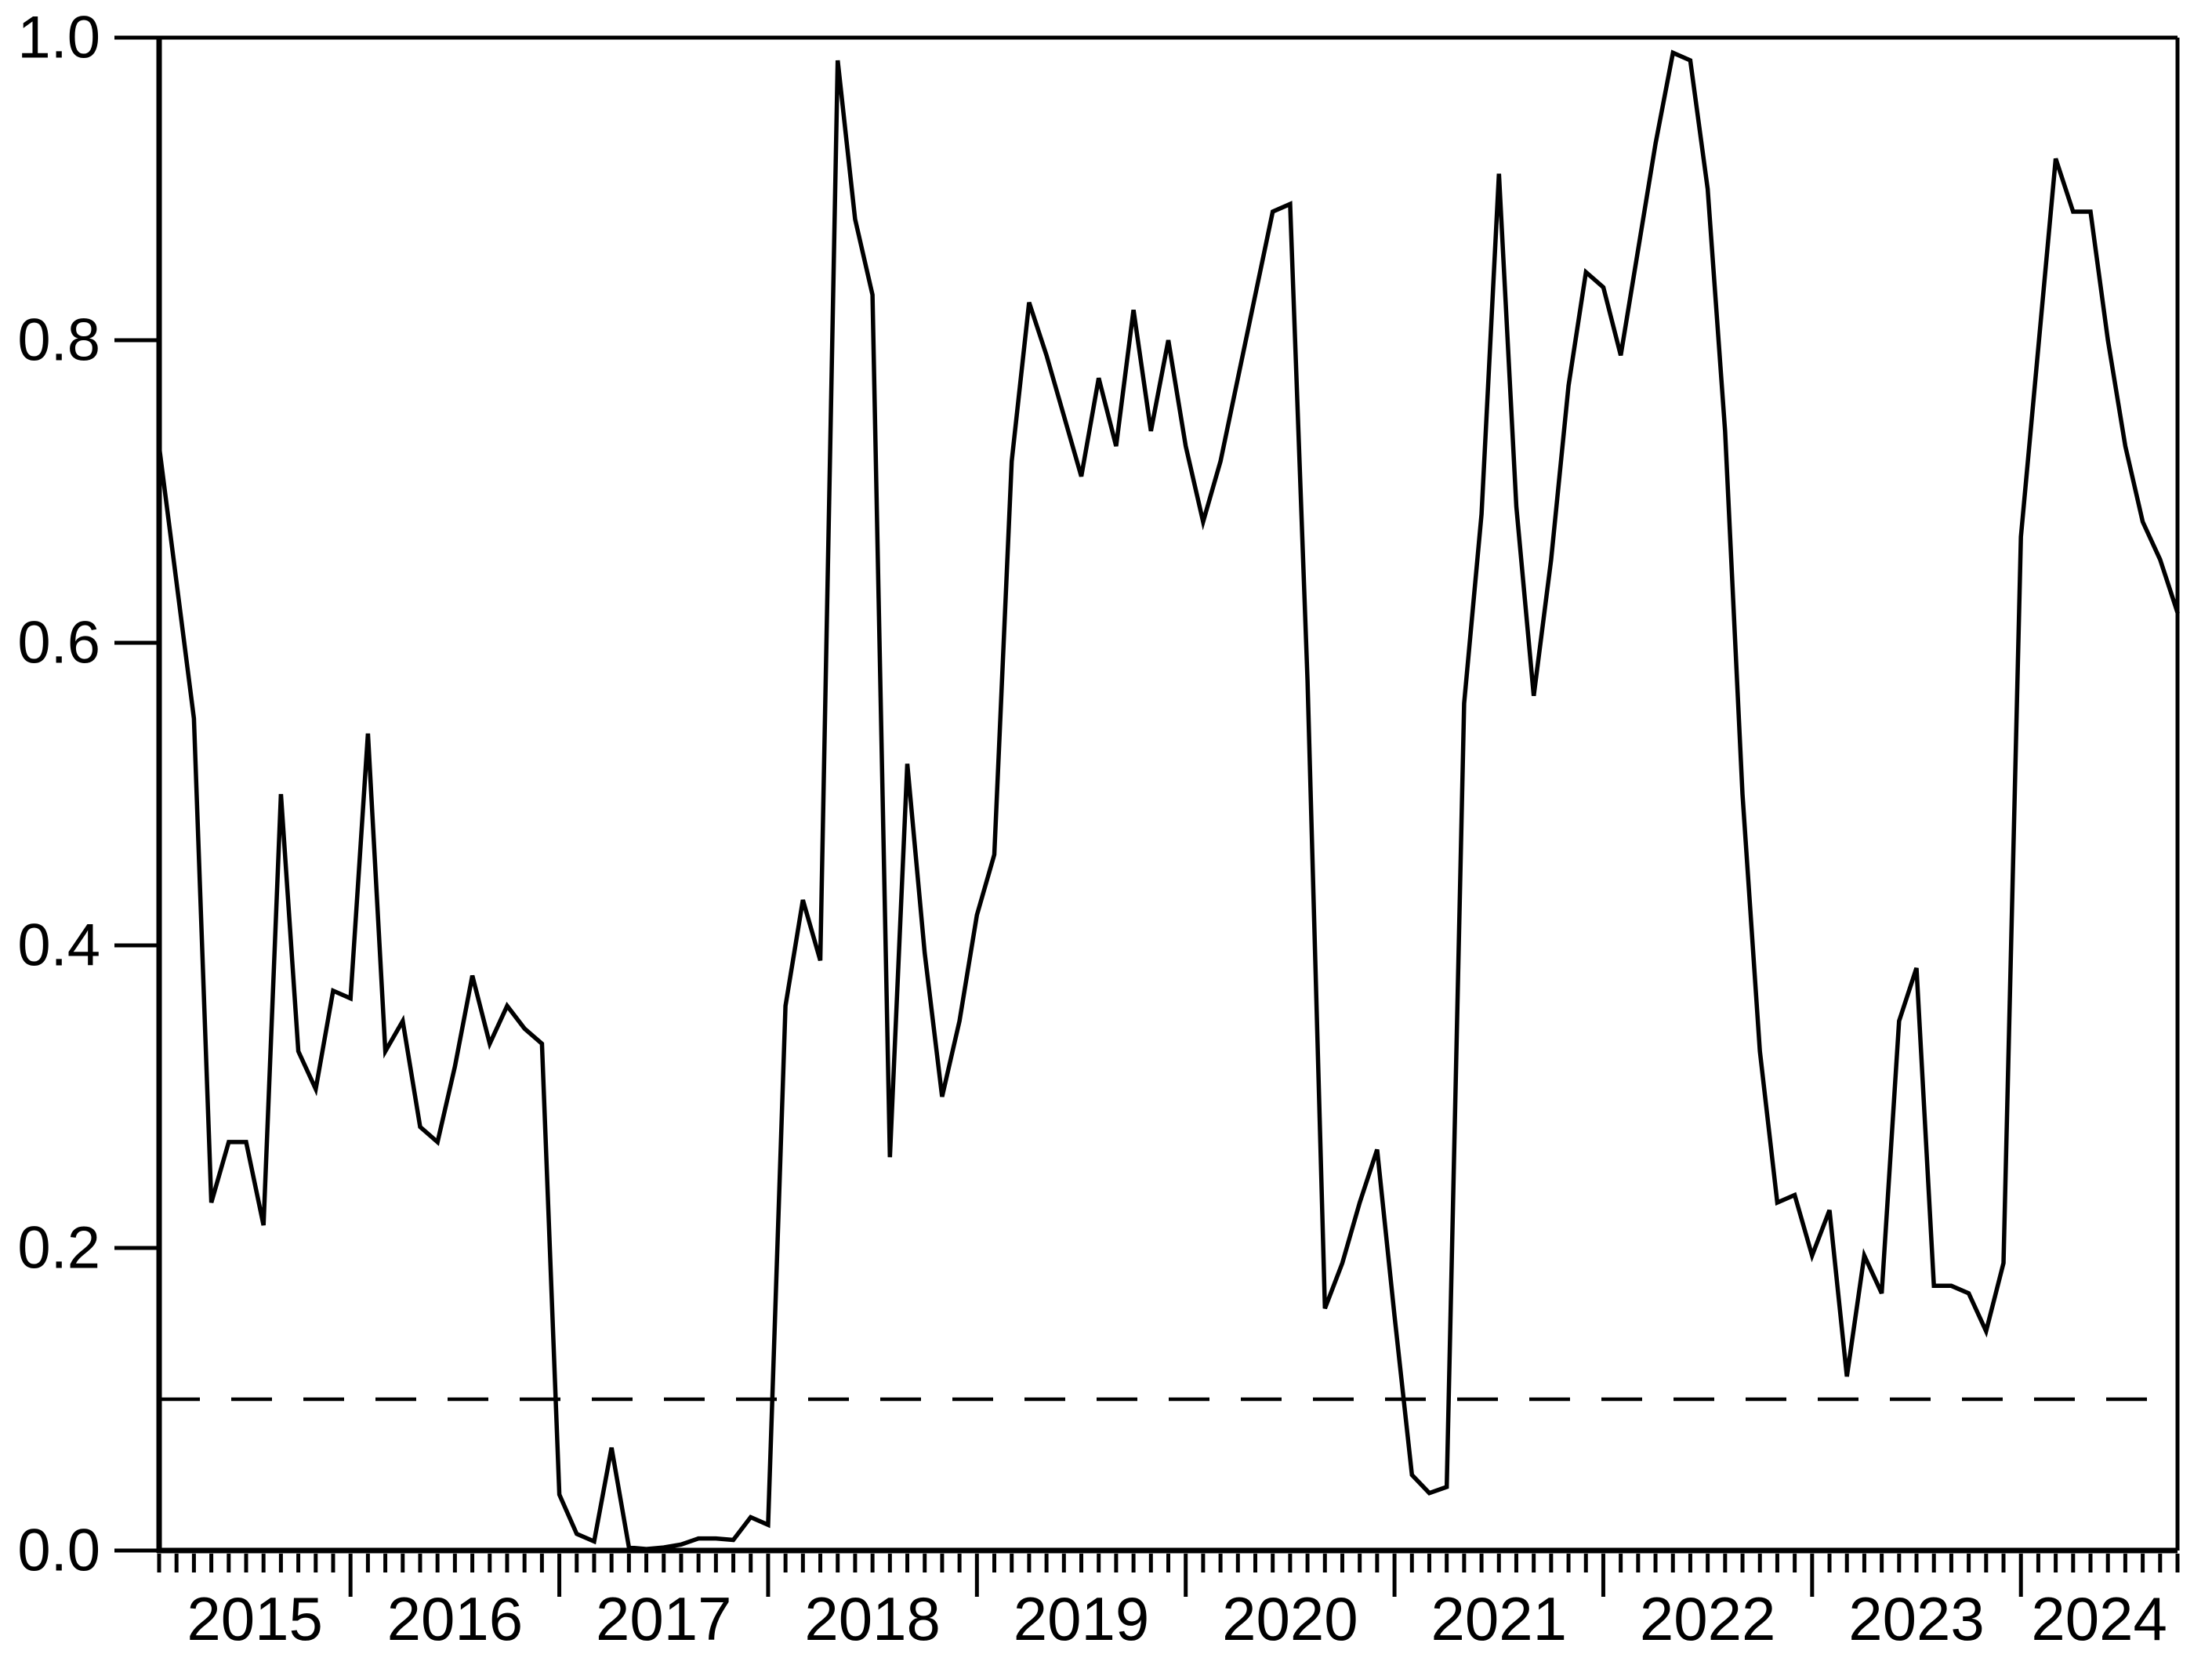 This screenshot has width=2212, height=1654. Describe the element at coordinates (58, 340) in the screenshot. I see `y-axis-tick-label: 0.8` at that location.